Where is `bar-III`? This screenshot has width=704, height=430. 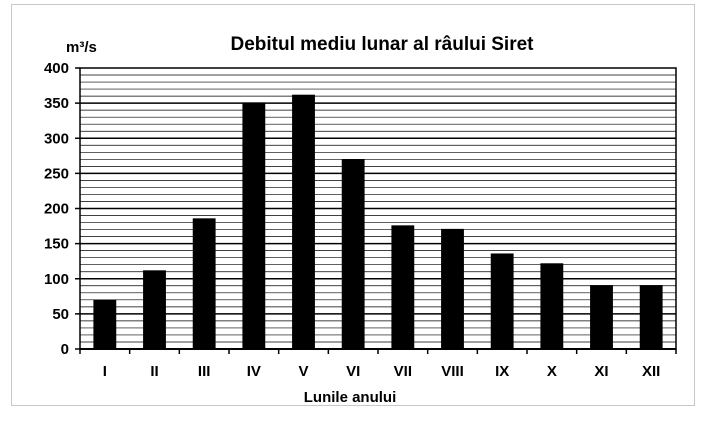 bar-III is located at coordinates (204, 283).